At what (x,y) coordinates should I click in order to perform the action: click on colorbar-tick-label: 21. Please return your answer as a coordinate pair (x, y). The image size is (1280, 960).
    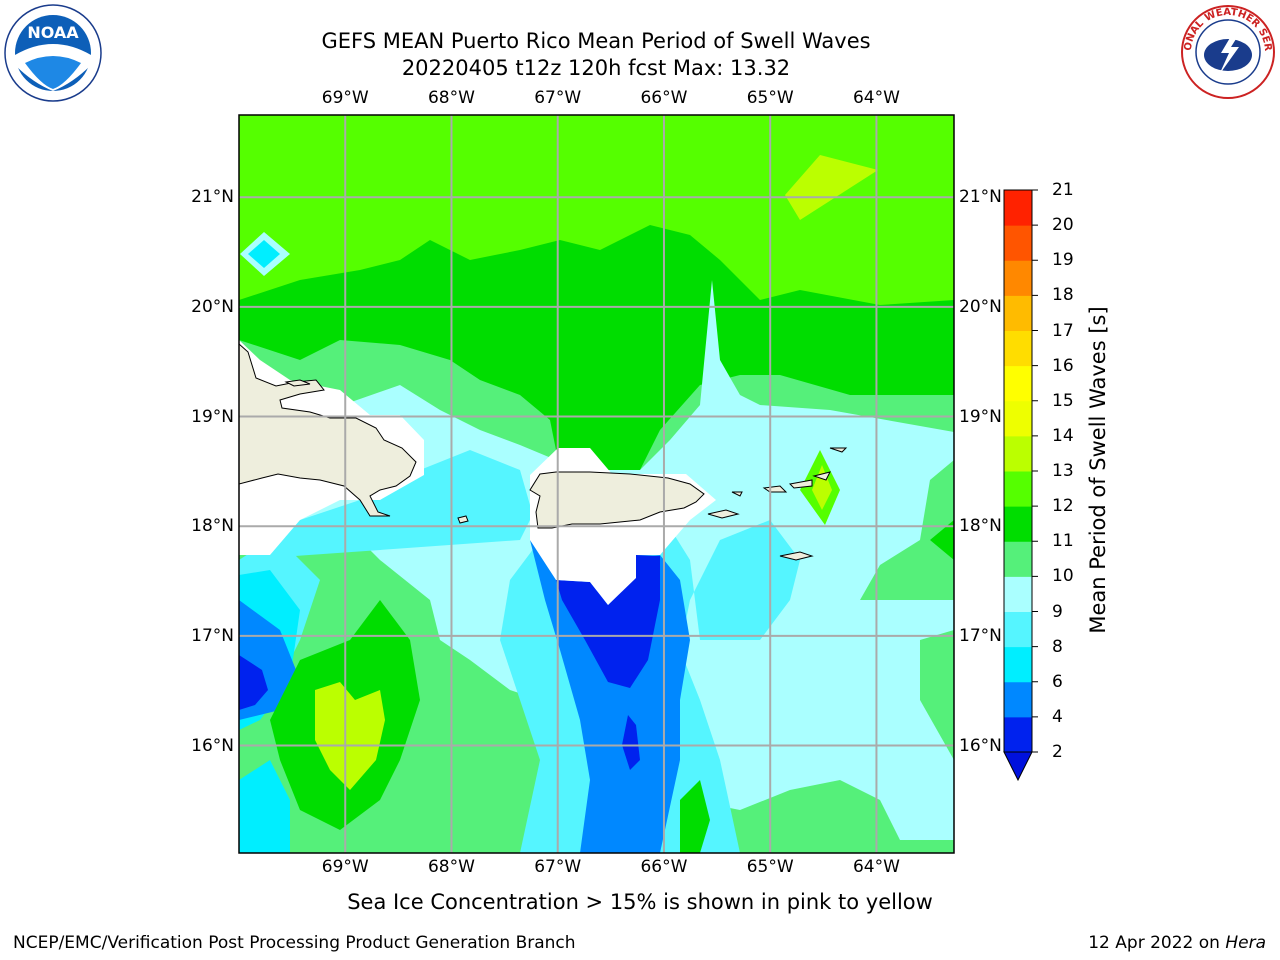
    Looking at the image, I should click on (1063, 190).